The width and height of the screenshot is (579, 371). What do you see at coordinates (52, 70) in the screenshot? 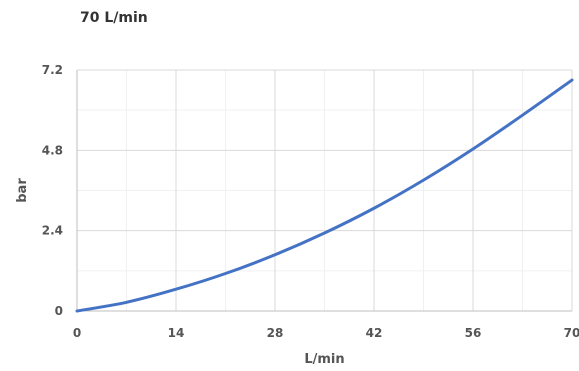
I see `y-tick-label: 7.2` at bounding box center [52, 70].